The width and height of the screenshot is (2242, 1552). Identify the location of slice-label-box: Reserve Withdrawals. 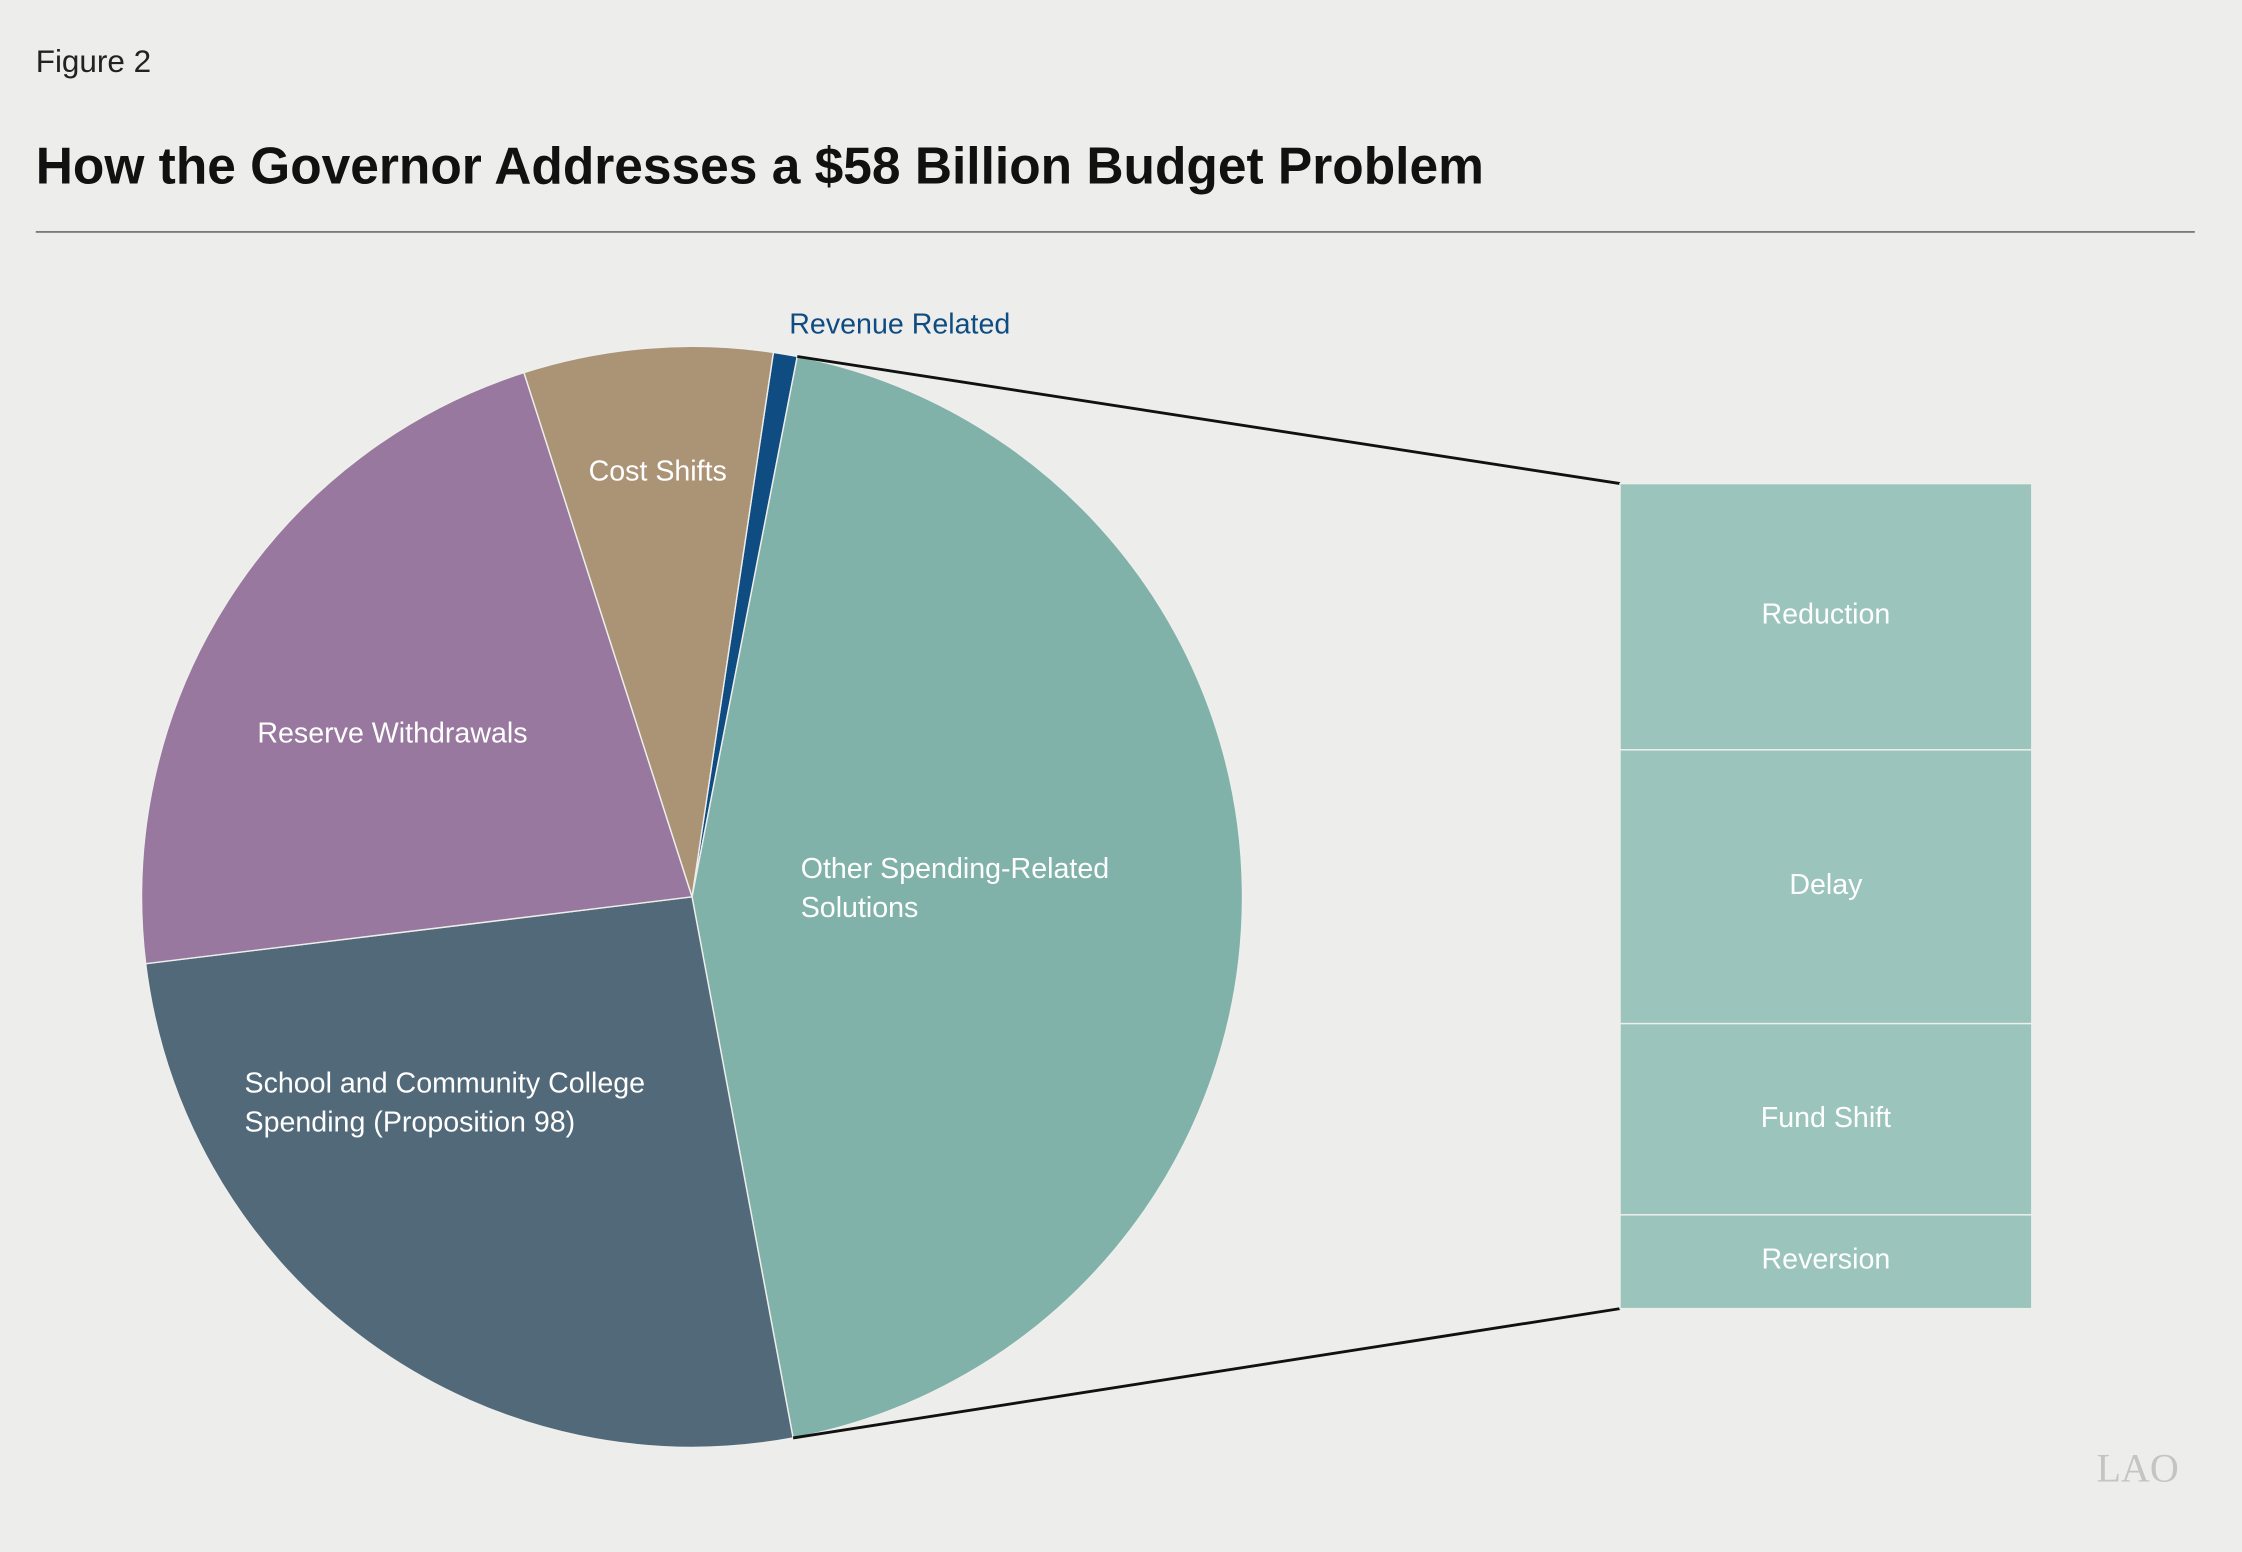
(392, 734).